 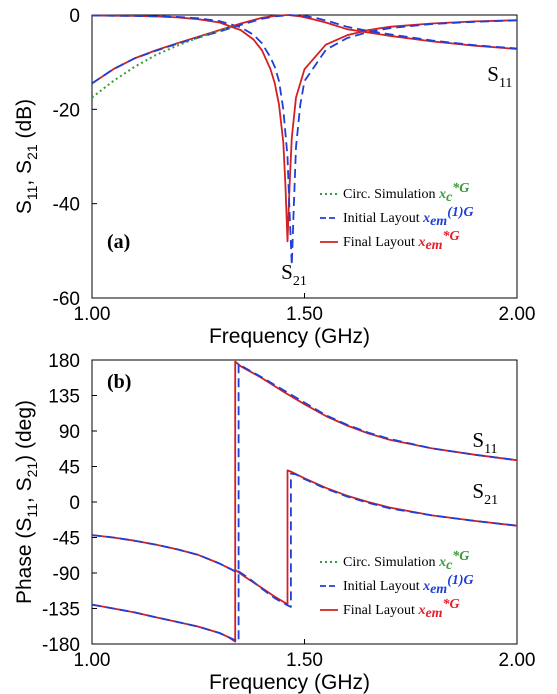 I want to click on y-tick-label: -20, so click(x=66, y=110).